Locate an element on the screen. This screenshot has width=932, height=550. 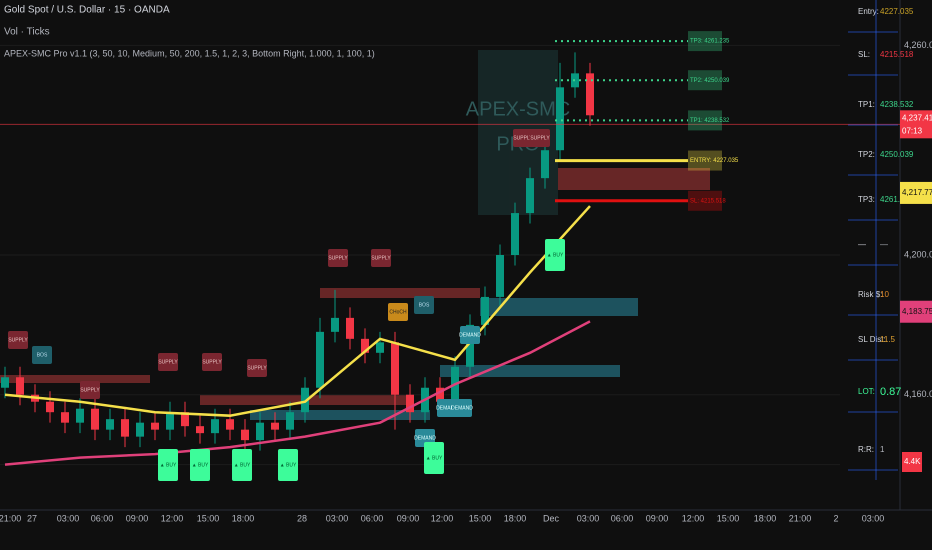
x-tick-label: Dec is located at coordinates (551, 518).